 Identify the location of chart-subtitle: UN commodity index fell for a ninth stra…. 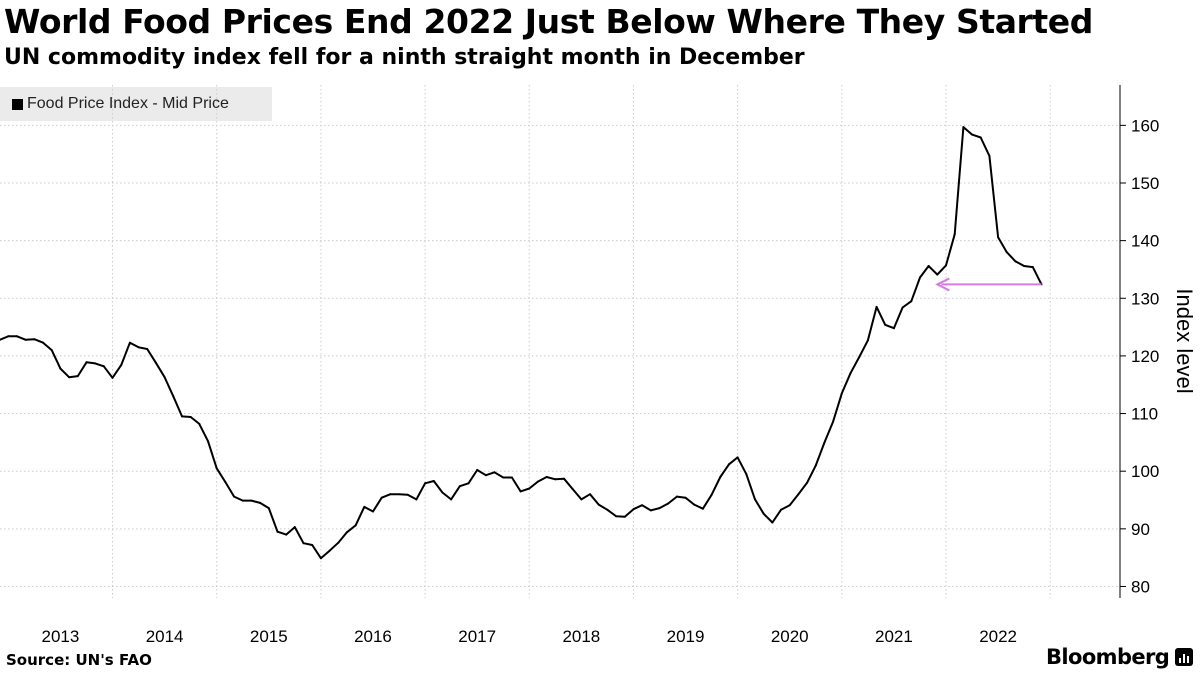
(404, 57).